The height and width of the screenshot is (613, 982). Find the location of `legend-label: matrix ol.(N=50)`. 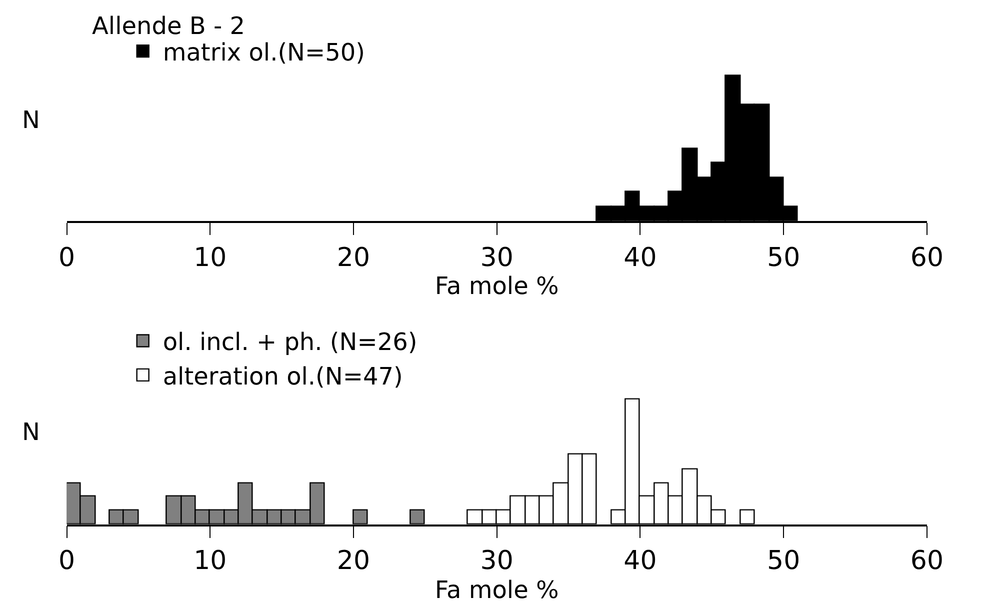

legend-label: matrix ol.(N=50) is located at coordinates (264, 52).